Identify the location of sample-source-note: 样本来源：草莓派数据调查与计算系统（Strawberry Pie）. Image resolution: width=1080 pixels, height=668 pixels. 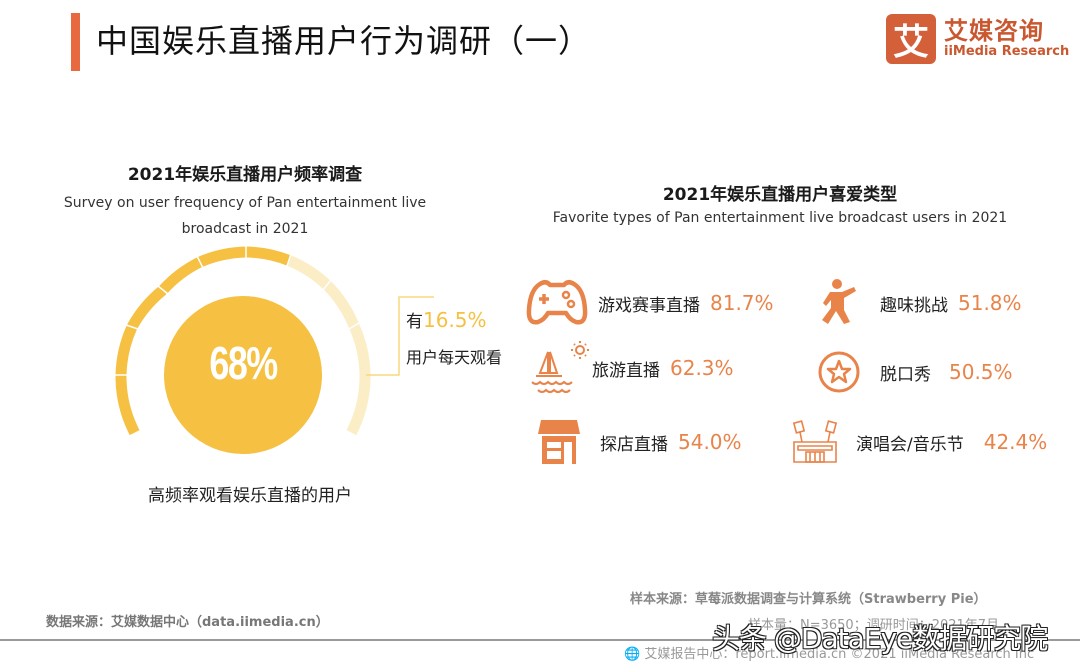
(808, 599).